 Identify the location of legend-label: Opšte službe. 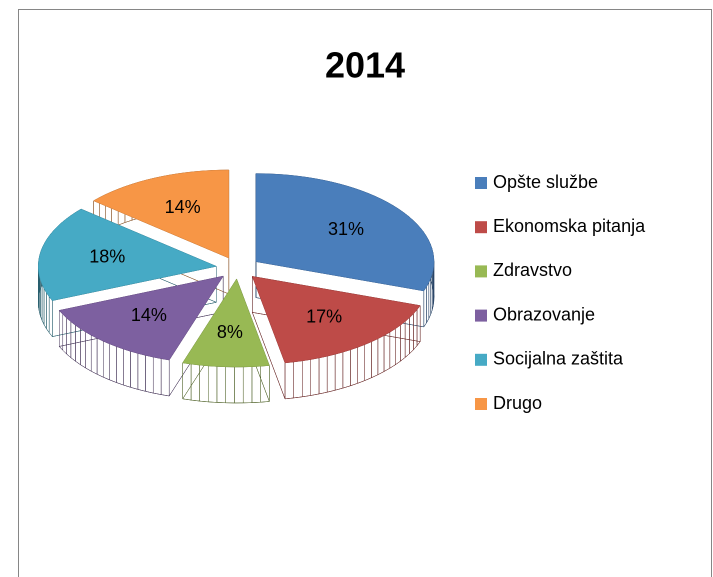
(545, 182).